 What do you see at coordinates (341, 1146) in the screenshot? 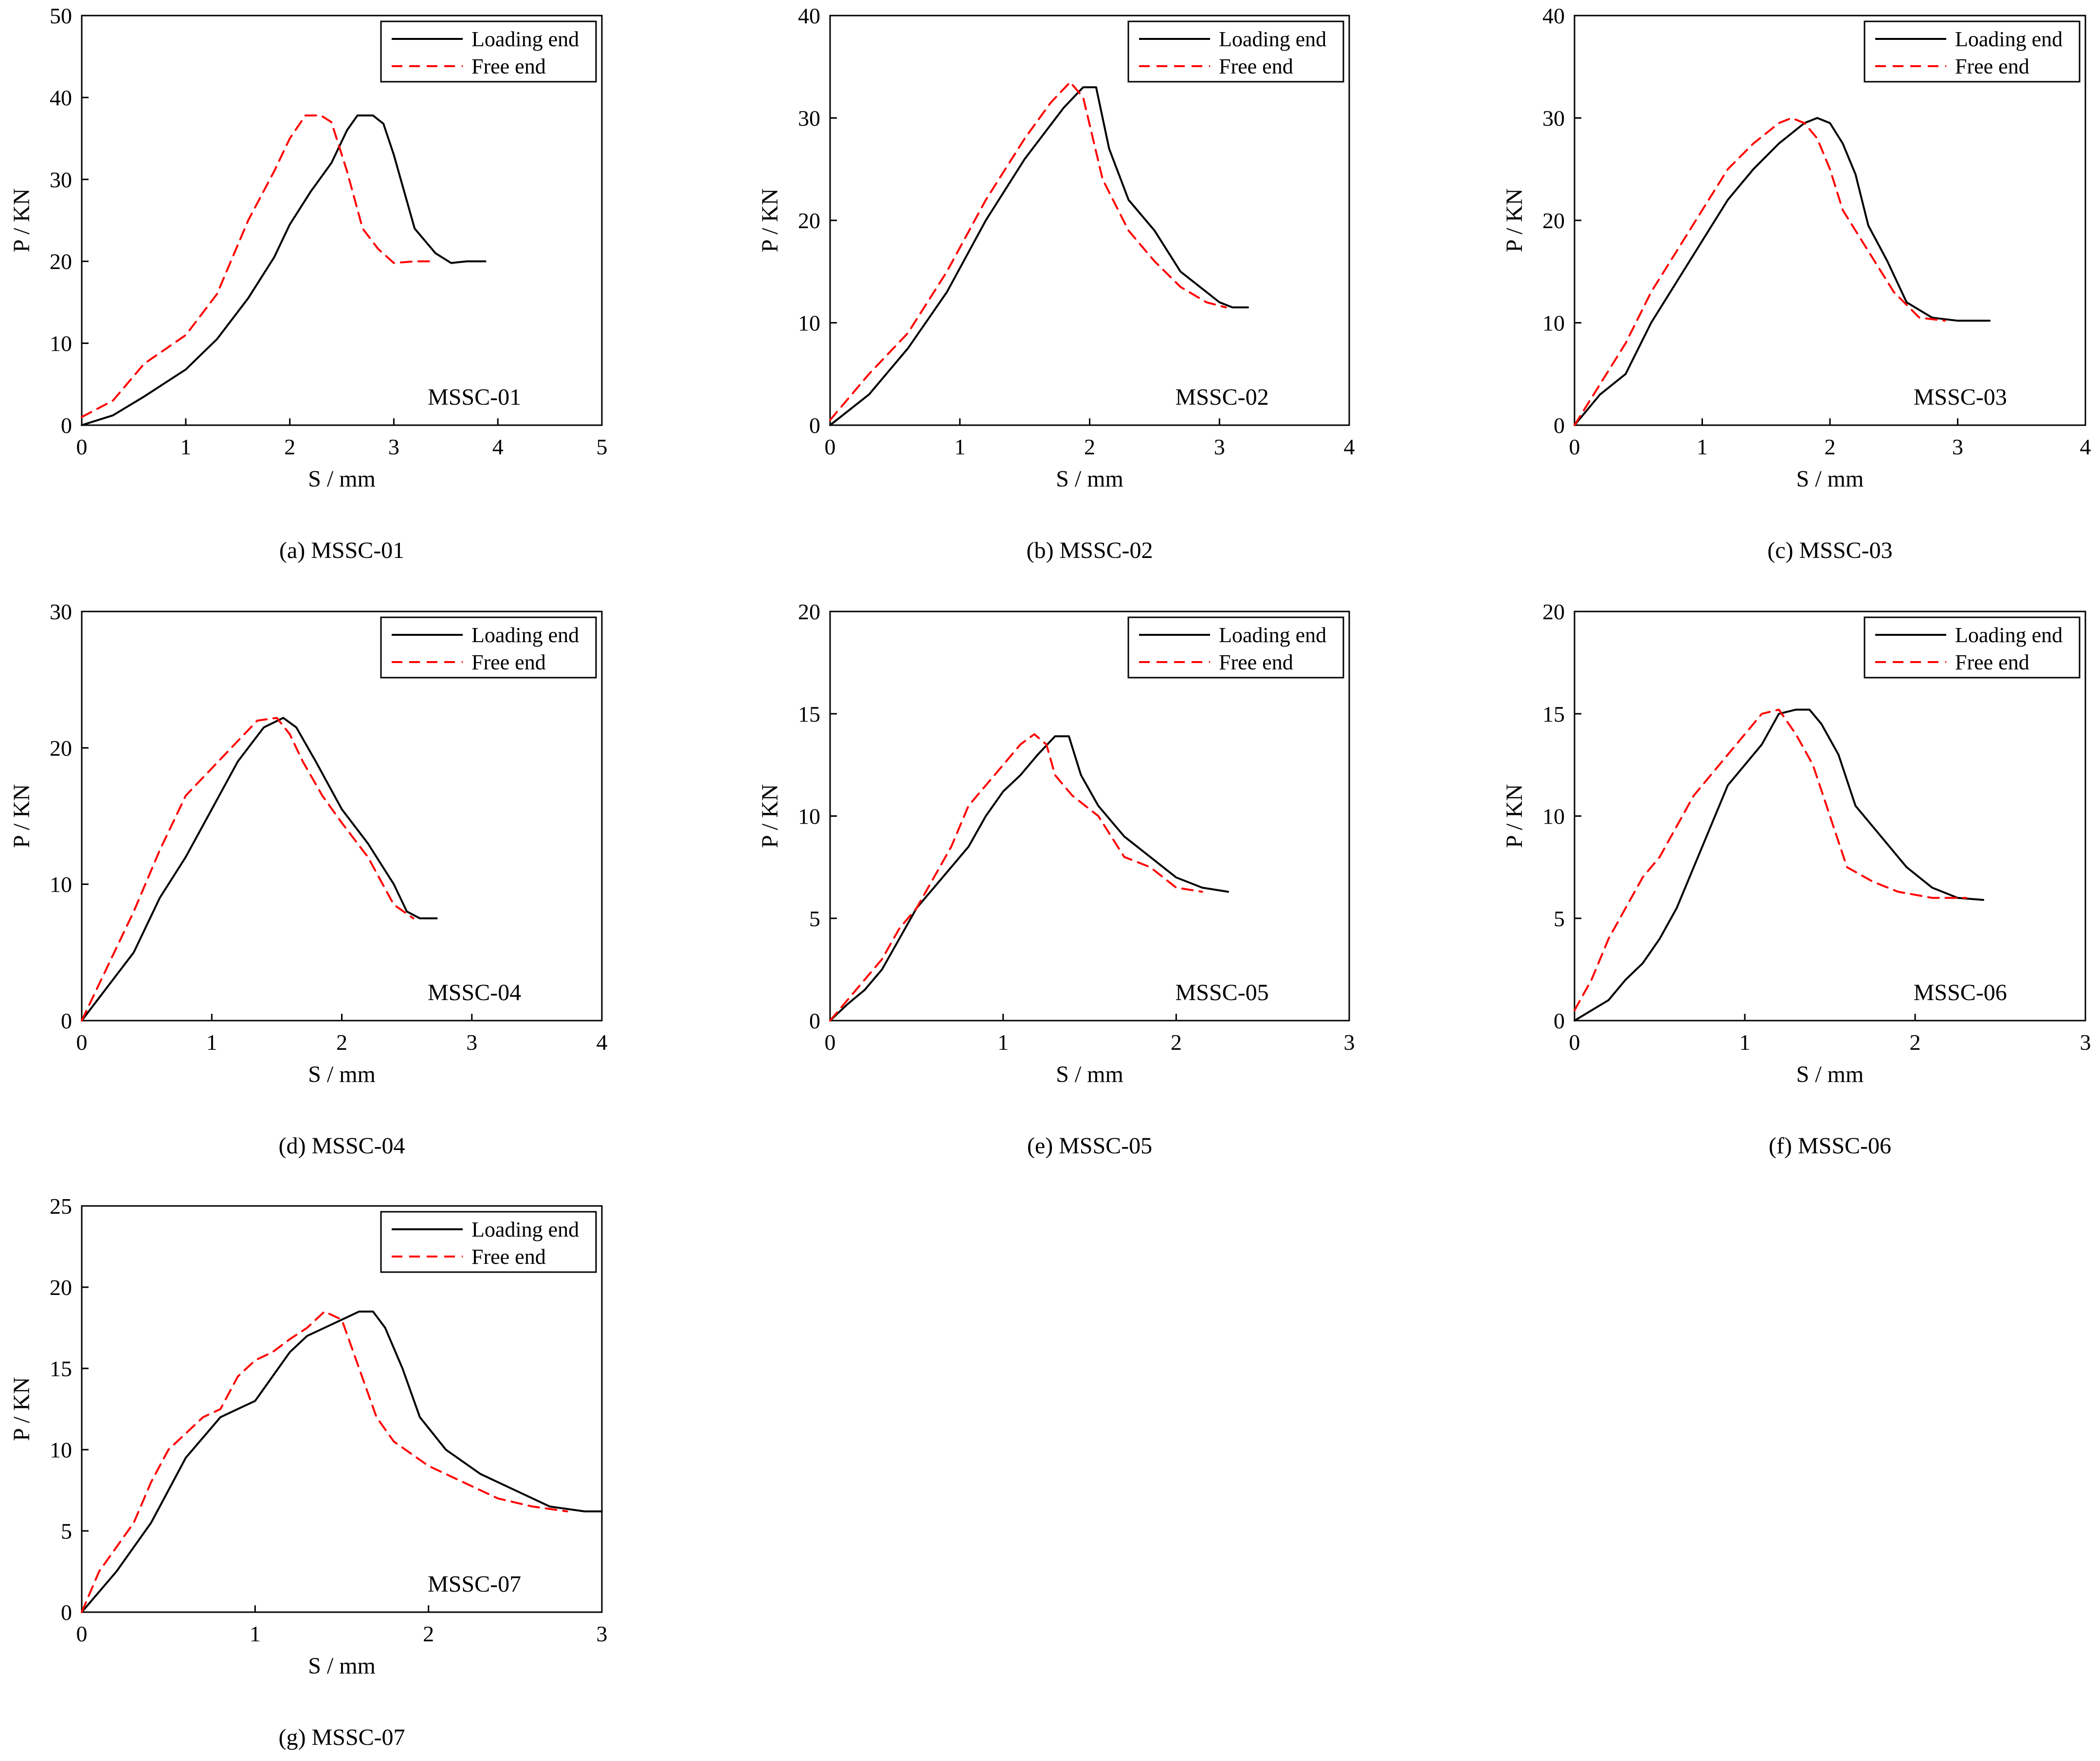
I see `chart-caption: (d) MSSC-04` at bounding box center [341, 1146].